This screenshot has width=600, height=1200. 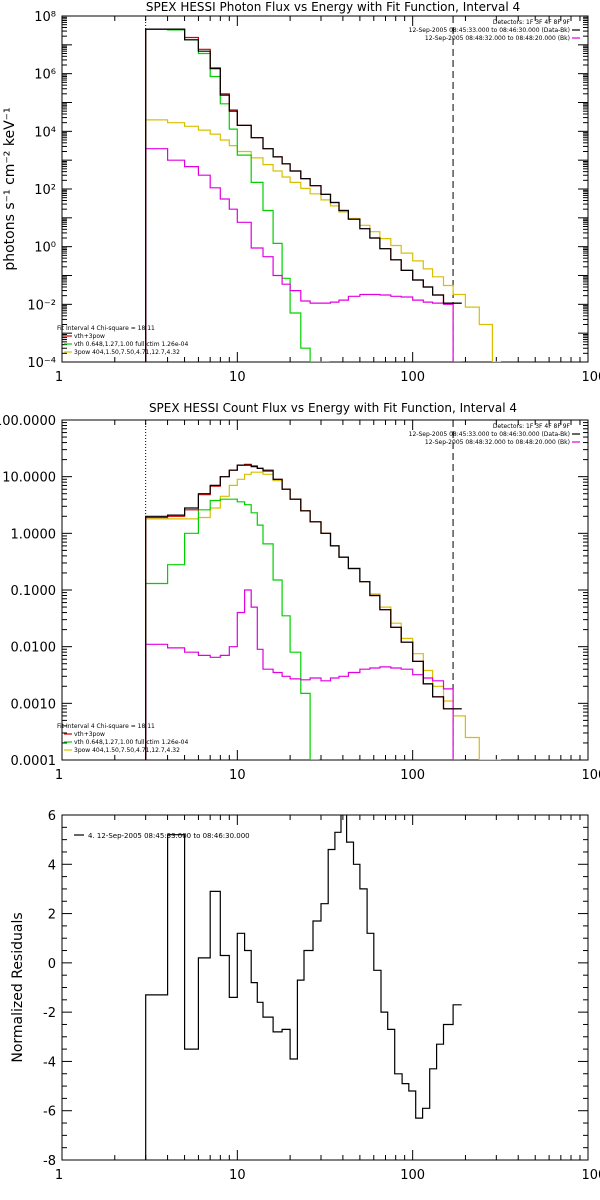 I want to click on series-group, so click(x=323, y=611).